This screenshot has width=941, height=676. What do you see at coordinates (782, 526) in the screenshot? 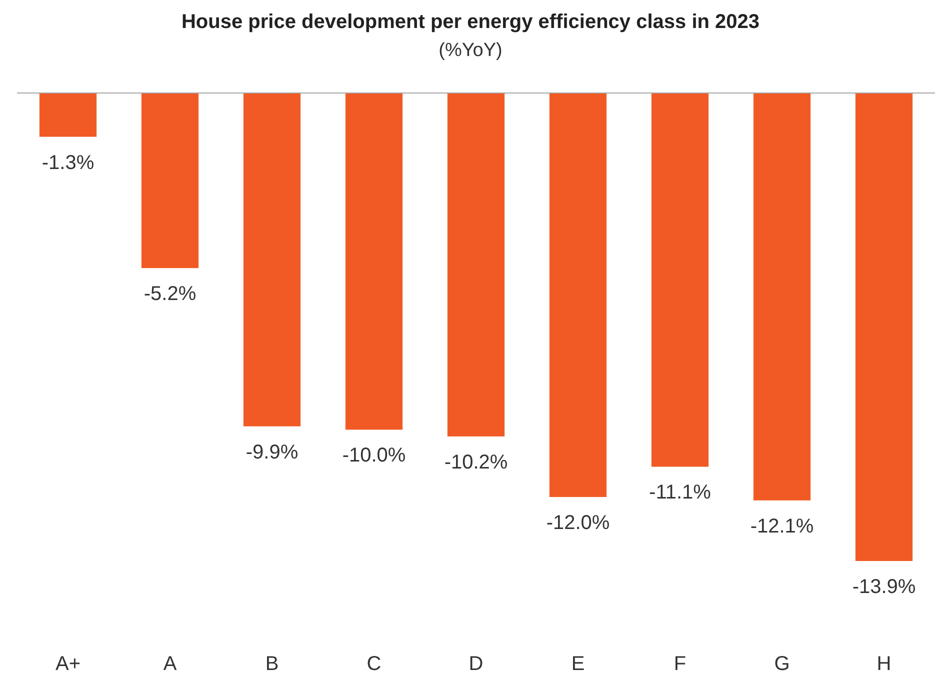
I see `data-label: -12.1%` at bounding box center [782, 526].